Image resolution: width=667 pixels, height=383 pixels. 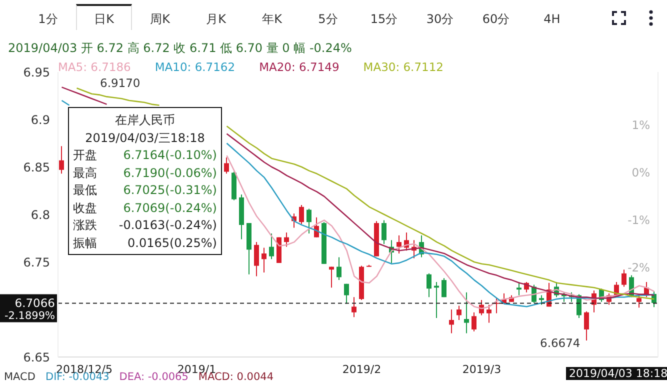 I want to click on annotation: 6.7164(-0.10%), so click(x=170, y=155).